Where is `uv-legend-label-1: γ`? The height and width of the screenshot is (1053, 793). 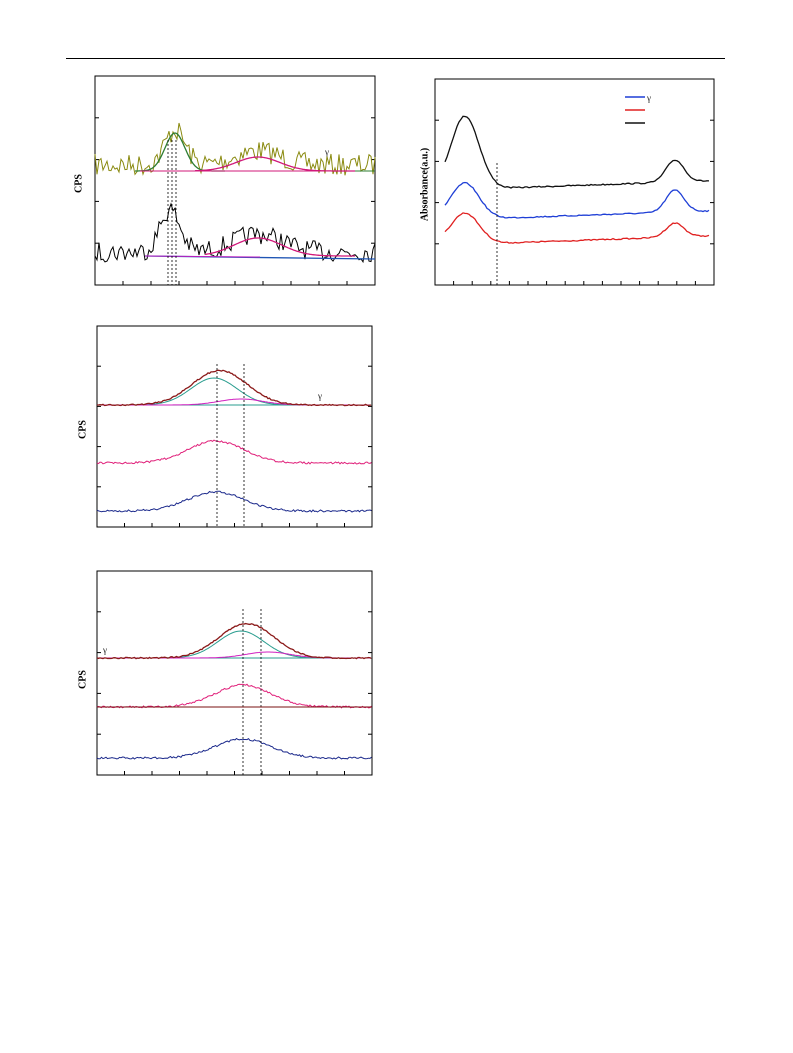
uv-legend-label-1: γ is located at coordinates (649, 98).